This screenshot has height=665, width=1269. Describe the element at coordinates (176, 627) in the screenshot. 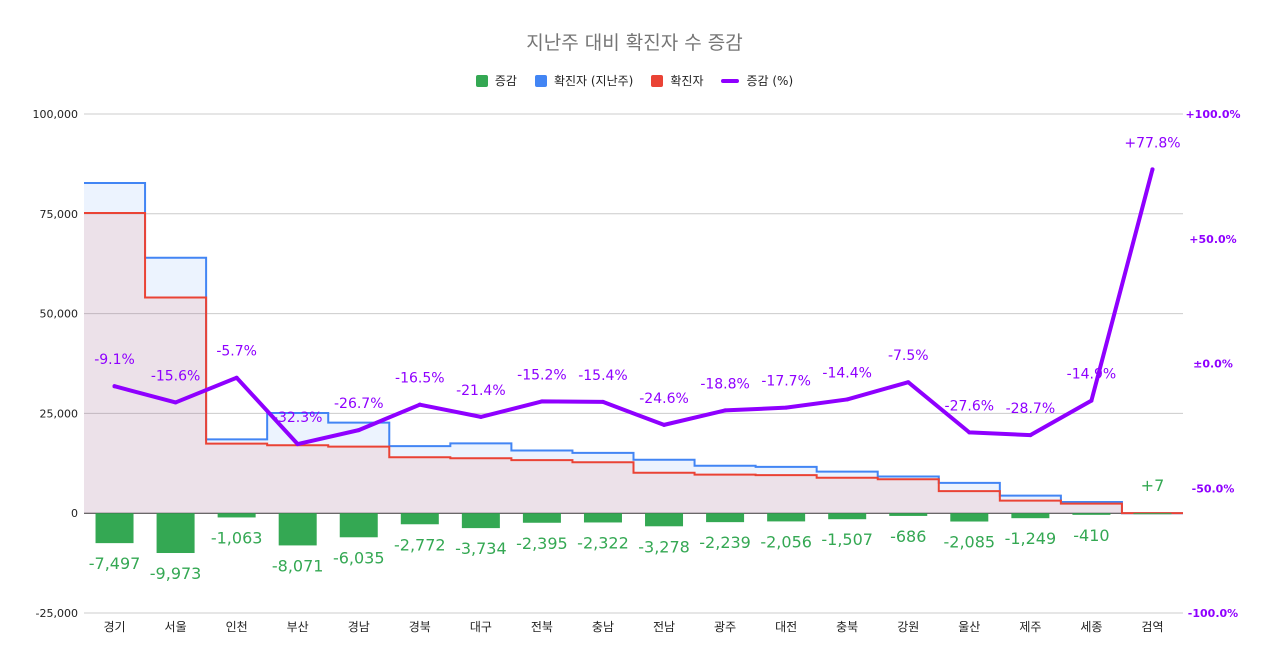

I see `x-tick-label: 서울` at that location.